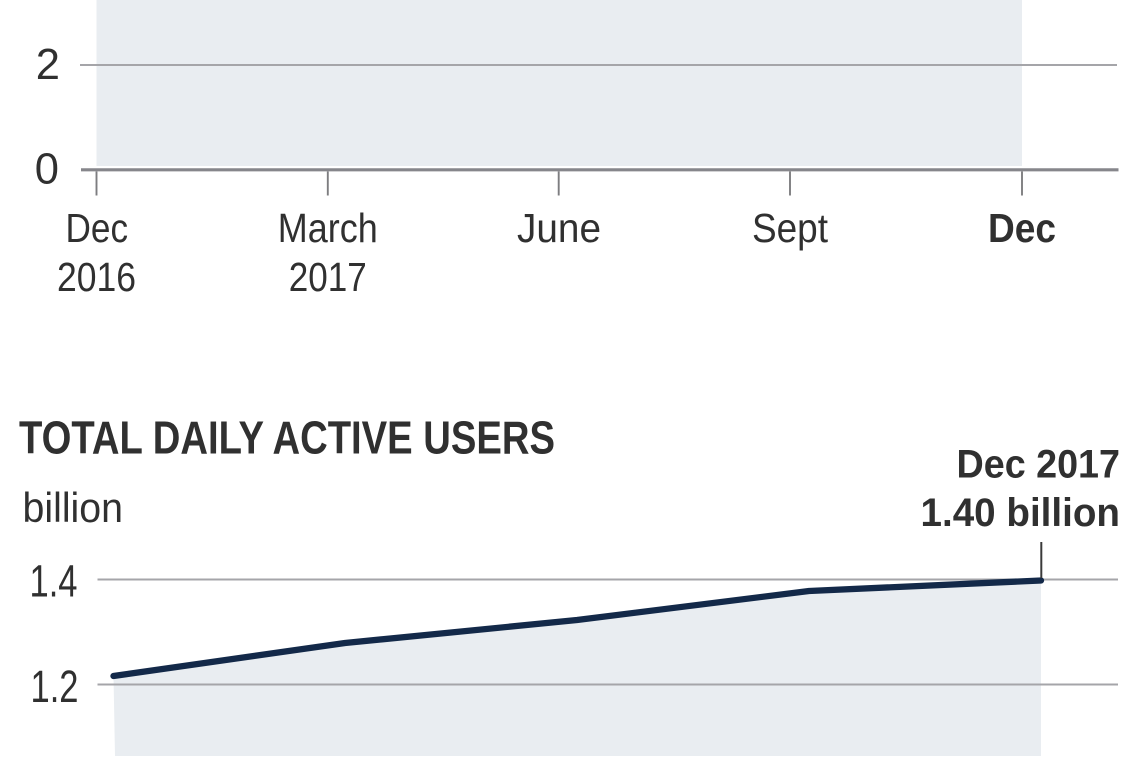 The height and width of the screenshot is (765, 1140). I want to click on svg-text: 2, so click(48, 65).